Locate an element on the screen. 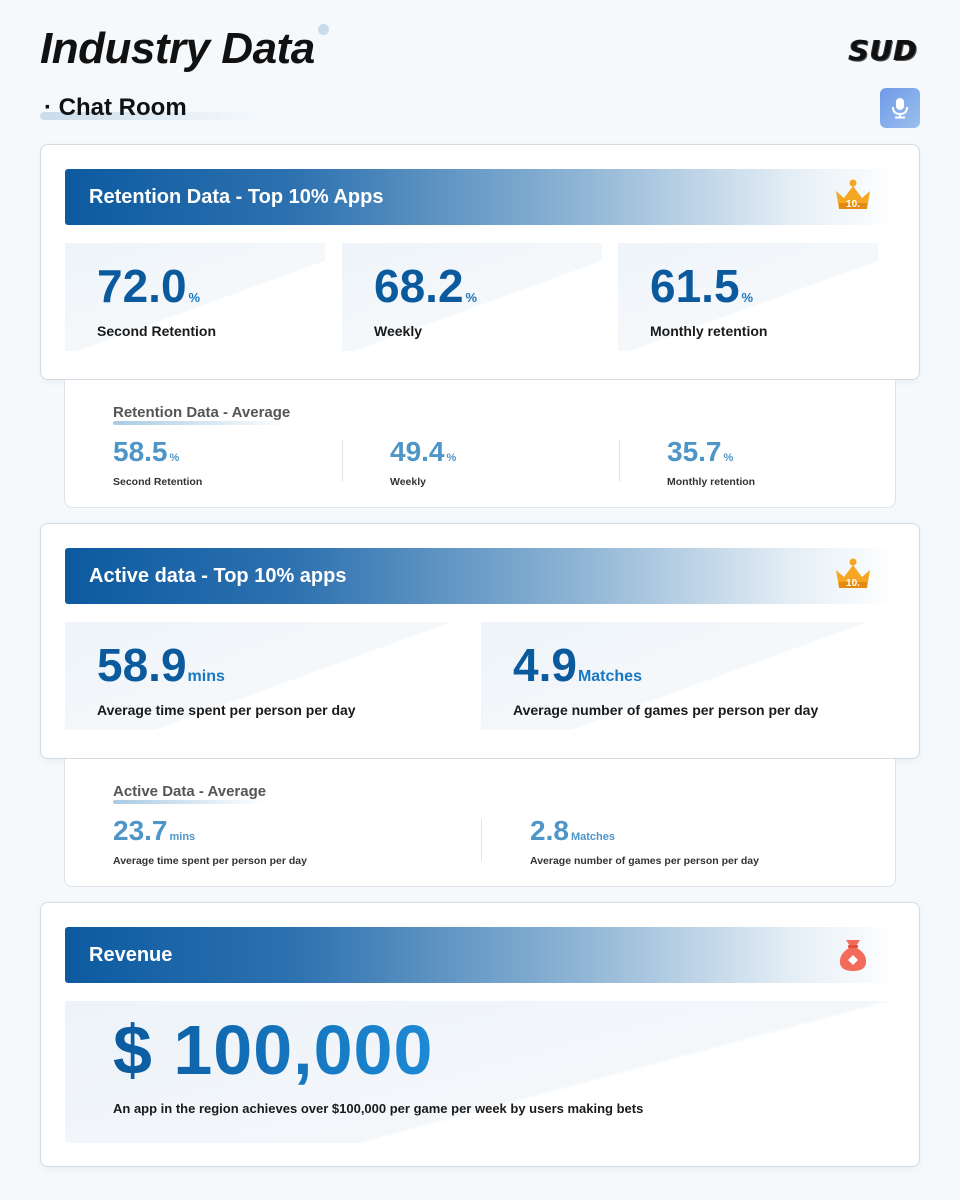 This screenshot has height=1200, width=960. stat-unit: Matches is located at coordinates (609, 676).